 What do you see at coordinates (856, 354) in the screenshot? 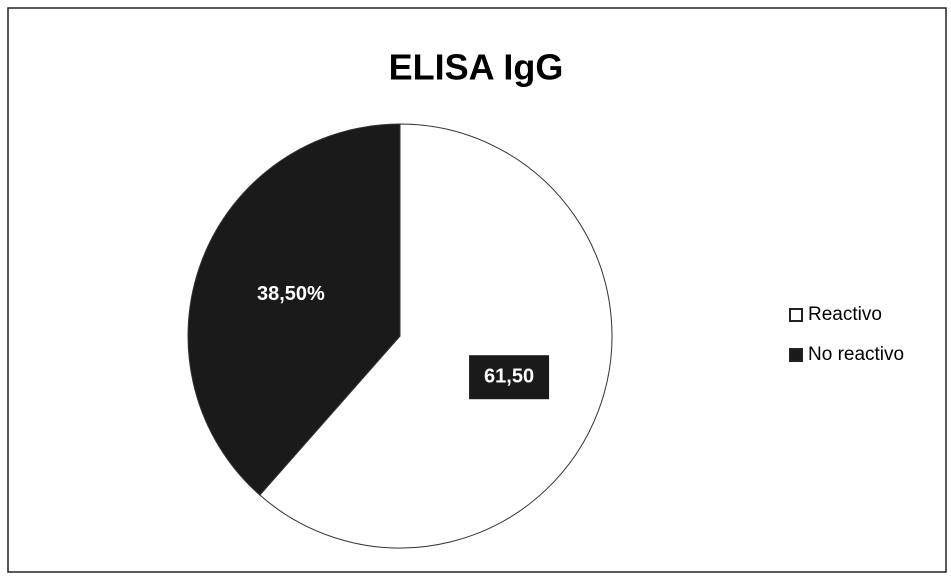
I see `legend-label: No reactivo` at bounding box center [856, 354].